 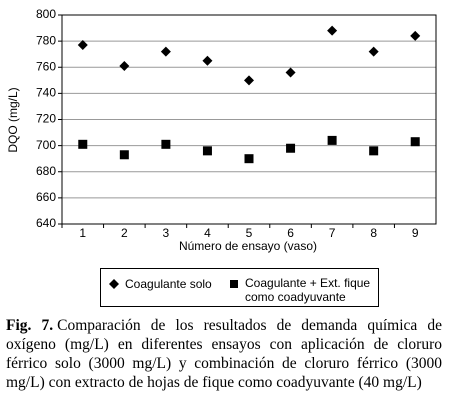 What do you see at coordinates (46, 171) in the screenshot?
I see `y-tick-label: 680` at bounding box center [46, 171].